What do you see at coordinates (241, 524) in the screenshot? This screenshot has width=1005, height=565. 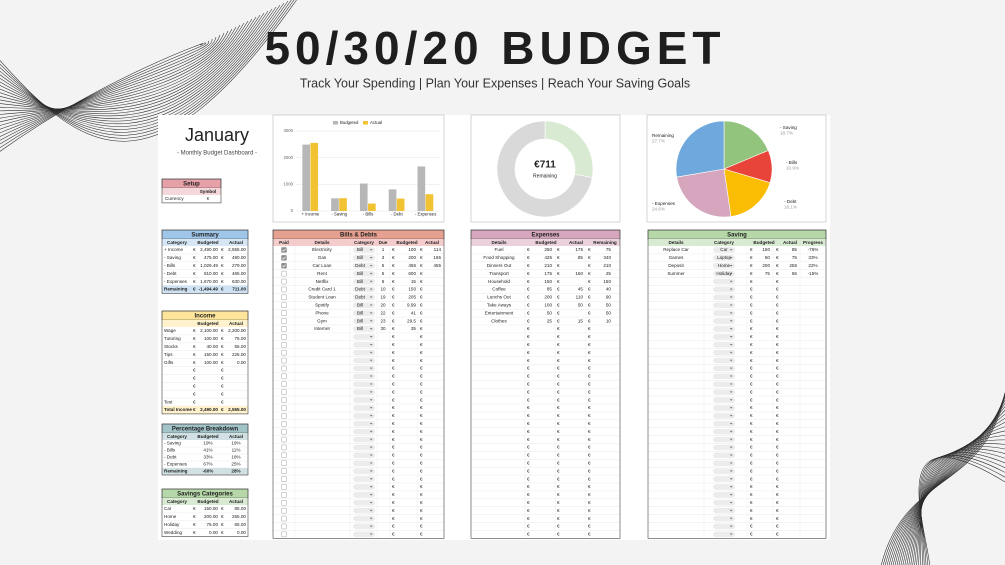 I see `cell: 65.00` at bounding box center [241, 524].